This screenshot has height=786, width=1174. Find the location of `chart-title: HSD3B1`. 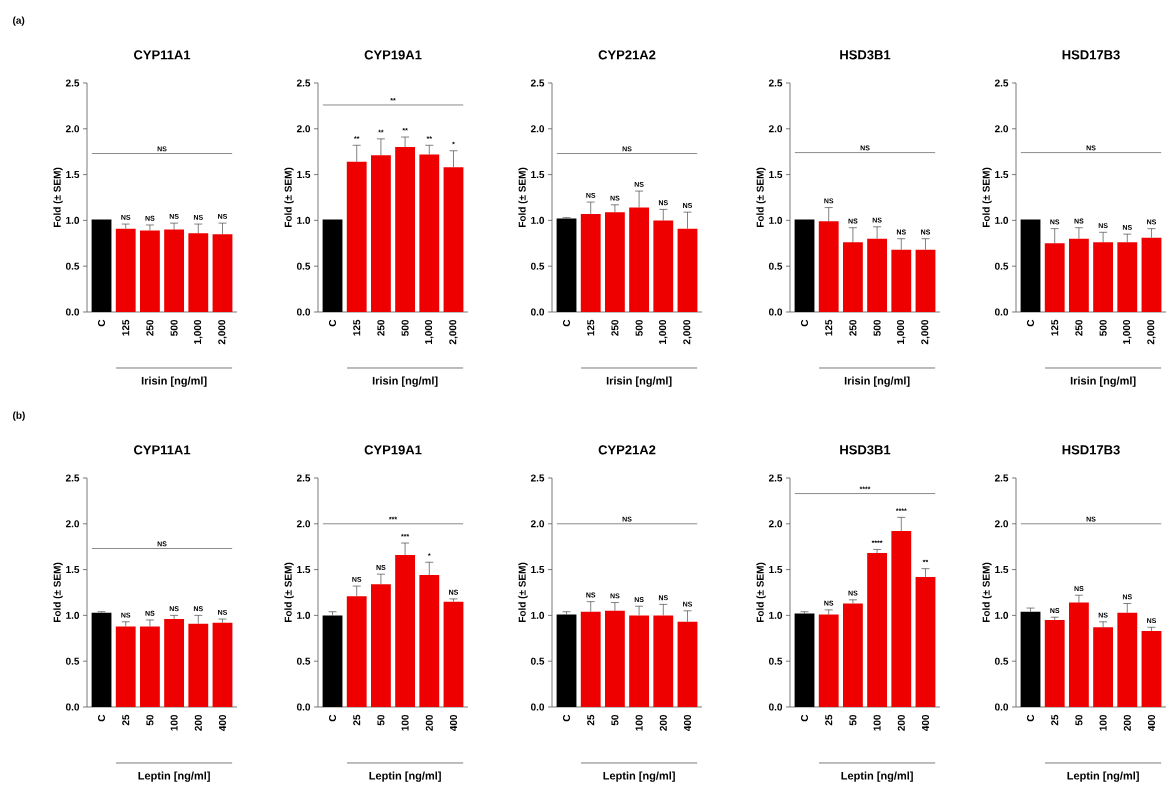

chart-title: HSD3B1 is located at coordinates (865, 450).